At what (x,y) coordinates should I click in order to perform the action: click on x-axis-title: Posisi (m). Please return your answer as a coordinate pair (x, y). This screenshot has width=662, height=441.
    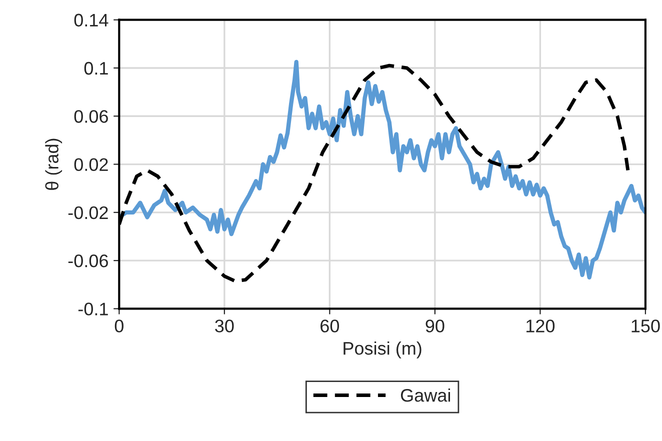
    Looking at the image, I should click on (383, 350).